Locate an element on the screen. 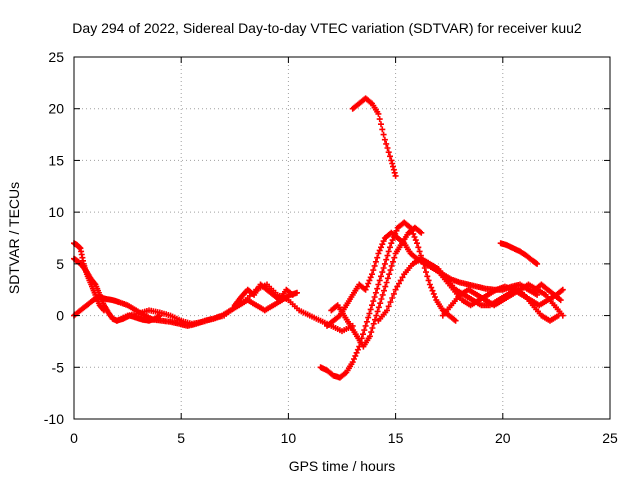 The image size is (640, 480). x-tick-labels: 0 5 10 15 20 25 is located at coordinates (344, 438).